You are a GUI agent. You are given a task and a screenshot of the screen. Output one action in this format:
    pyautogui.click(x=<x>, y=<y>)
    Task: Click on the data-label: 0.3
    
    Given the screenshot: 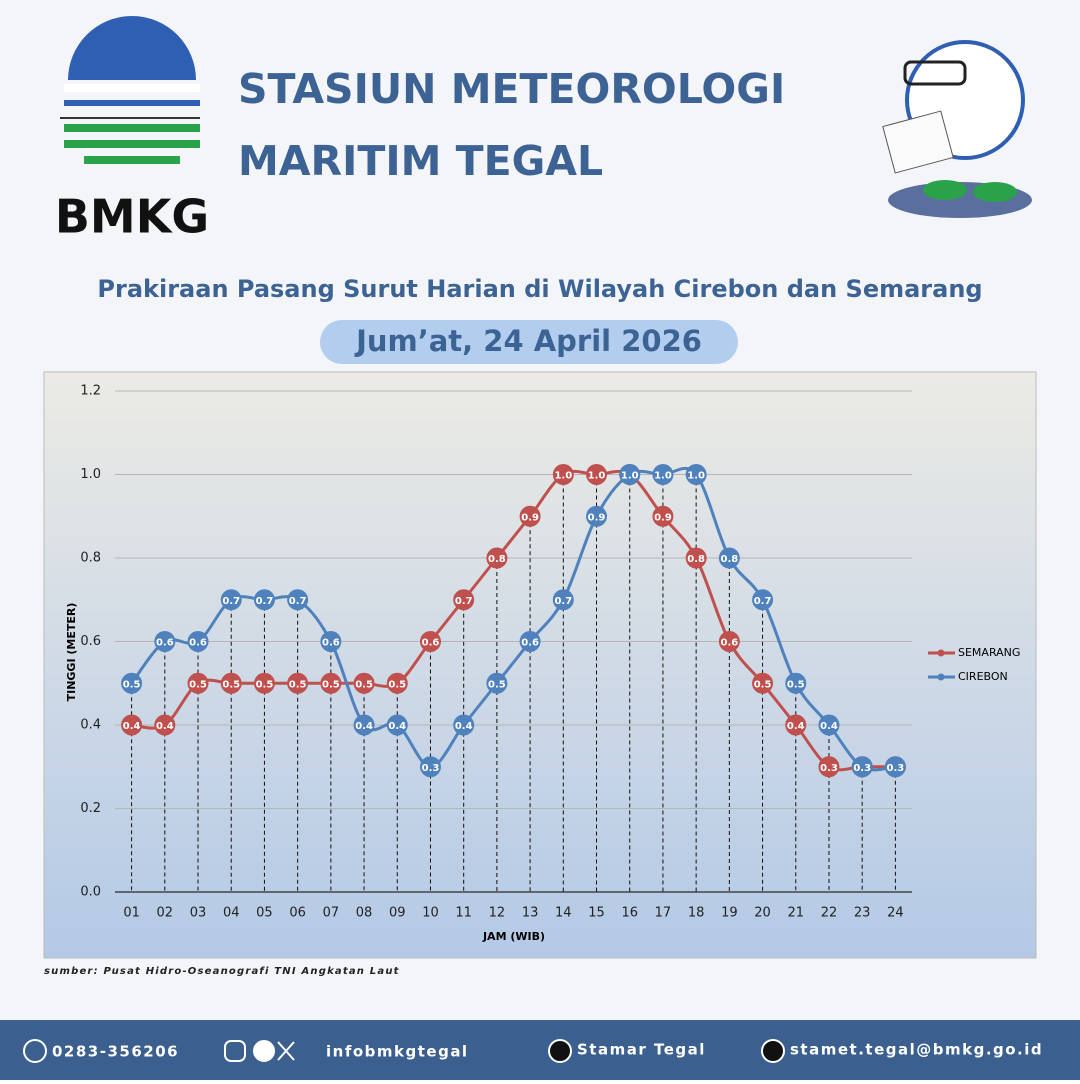 What is the action you would take?
    pyautogui.click(x=896, y=768)
    